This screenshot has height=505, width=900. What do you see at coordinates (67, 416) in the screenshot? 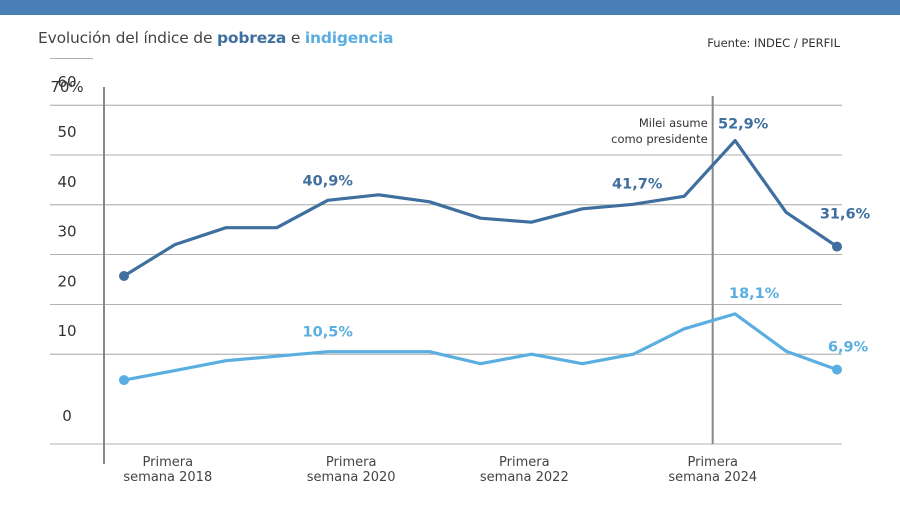
I see `y-tick-label: 0` at bounding box center [67, 416].